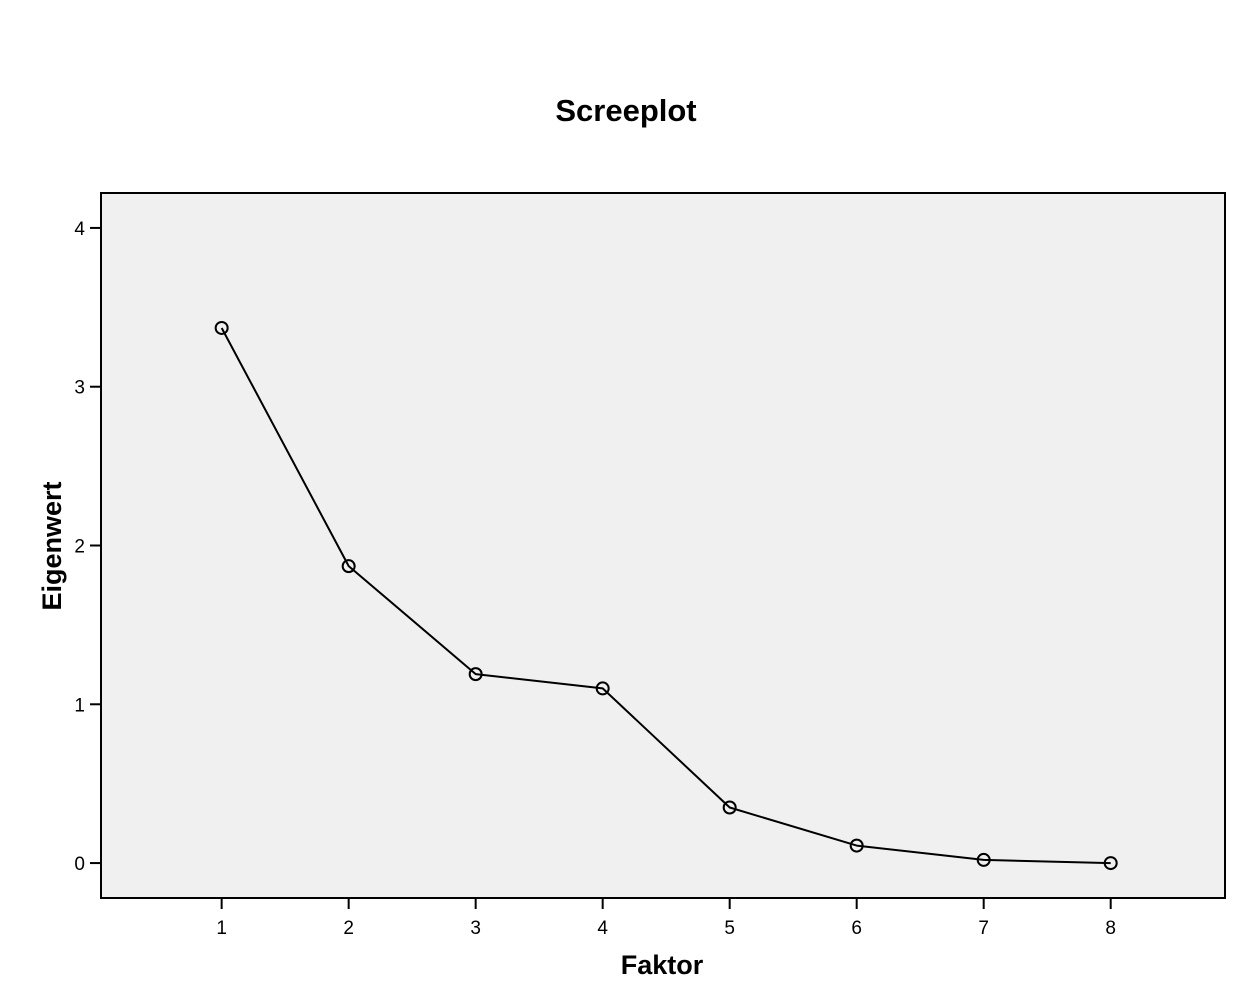 The width and height of the screenshot is (1249, 1002). What do you see at coordinates (1110, 928) in the screenshot?
I see `x-tick-label-7: 8` at bounding box center [1110, 928].